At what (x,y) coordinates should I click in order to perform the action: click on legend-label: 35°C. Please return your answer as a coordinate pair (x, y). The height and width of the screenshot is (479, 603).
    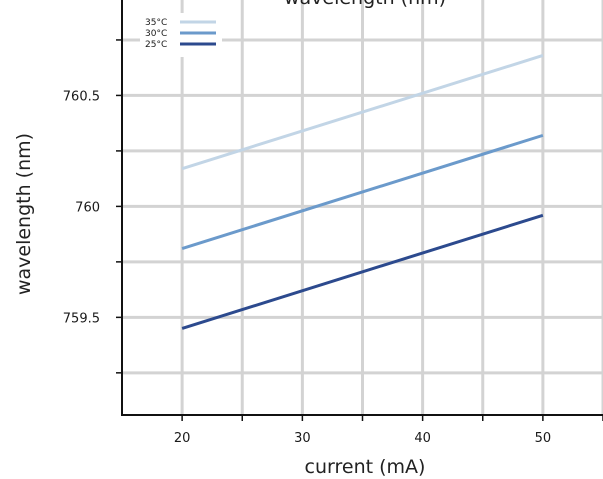
    Looking at the image, I should click on (156, 23).